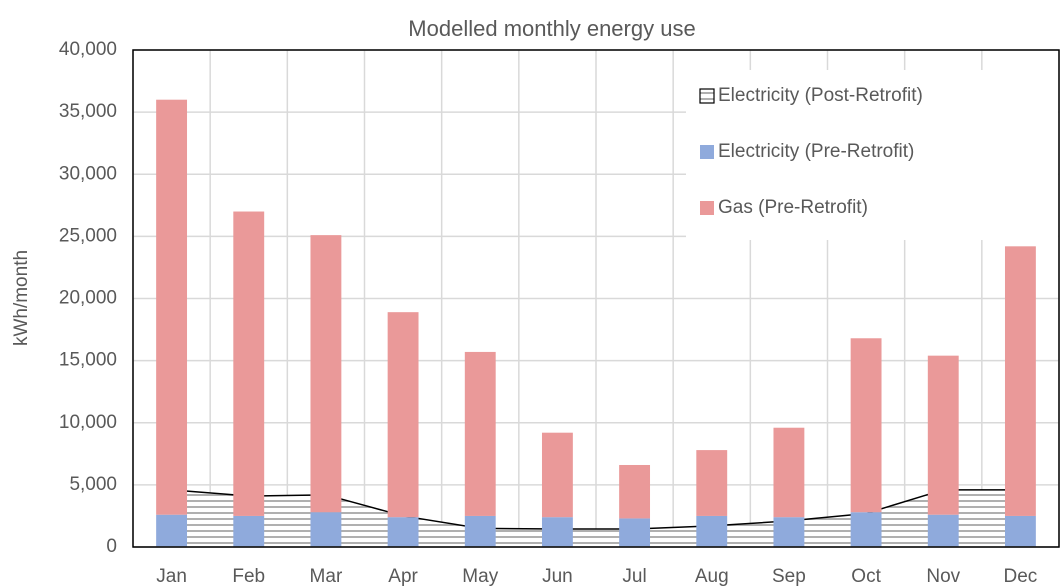 Image resolution: width=1060 pixels, height=588 pixels. What do you see at coordinates (634, 576) in the screenshot?
I see `x-tick-label: Jul` at bounding box center [634, 576].